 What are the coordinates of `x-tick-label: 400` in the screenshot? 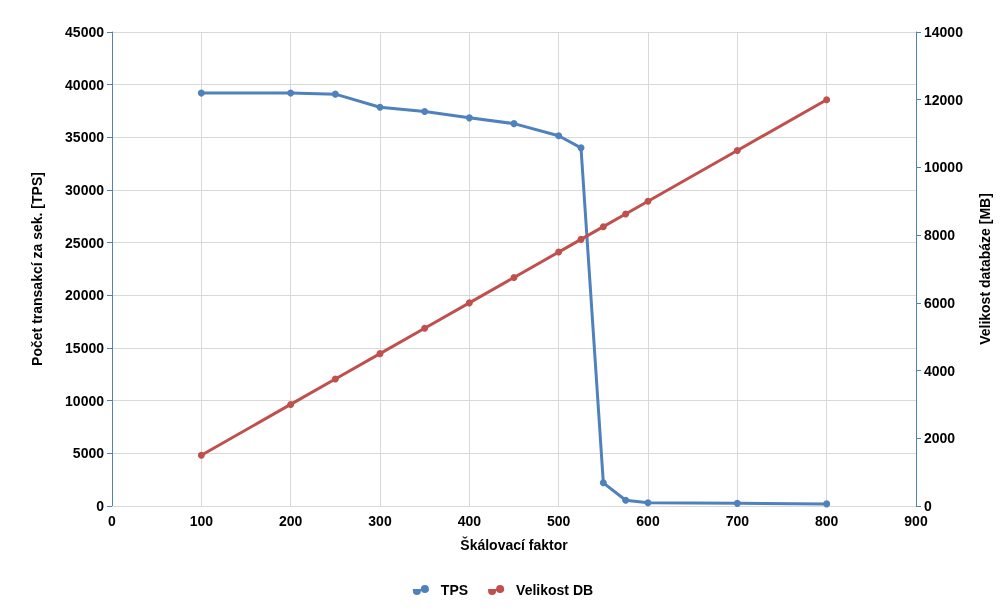 It's located at (469, 521).